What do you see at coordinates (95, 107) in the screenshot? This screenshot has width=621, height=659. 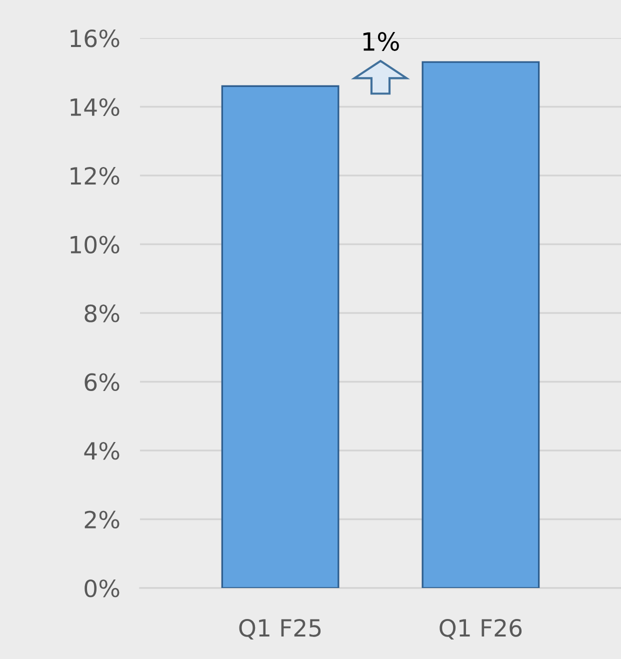 I see `y-tick-label: 14%` at bounding box center [95, 107].